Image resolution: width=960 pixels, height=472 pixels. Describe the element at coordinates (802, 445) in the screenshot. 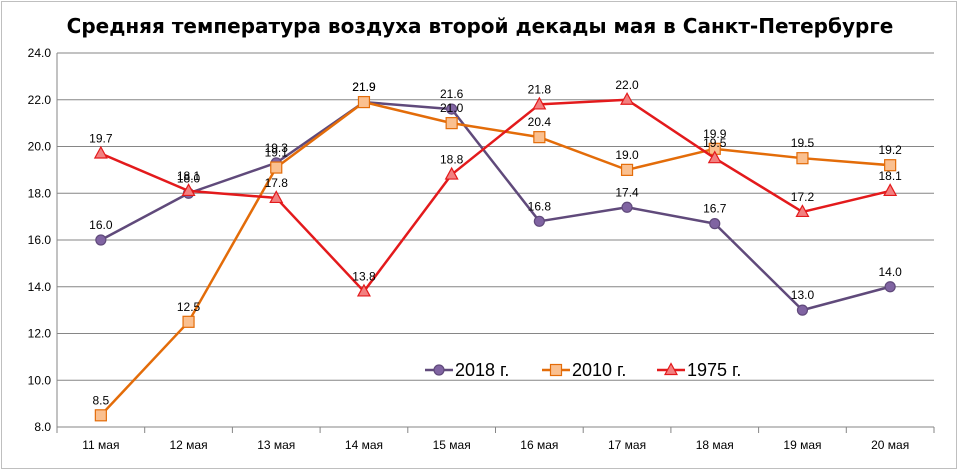

I see `x-tick-label: 19 мая` at that location.